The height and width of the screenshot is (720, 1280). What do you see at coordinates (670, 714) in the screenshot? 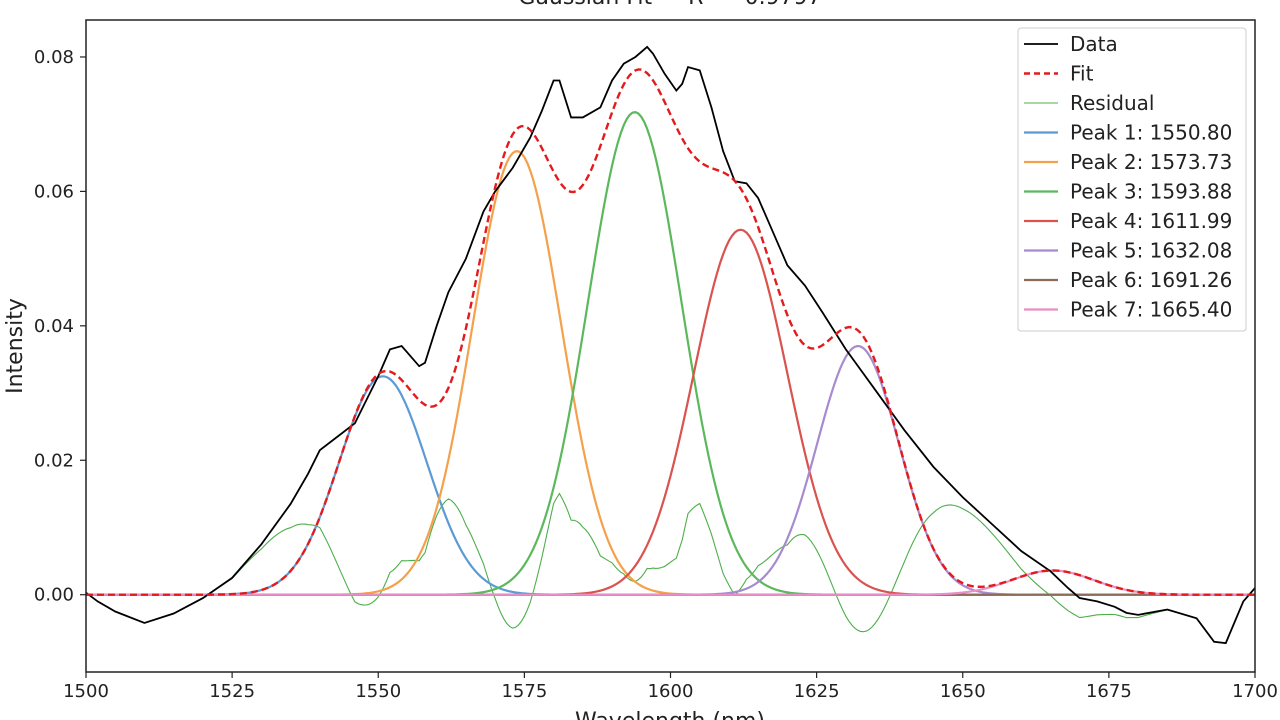
I see `x-axis-title: Wavelength (nm)` at bounding box center [670, 714].